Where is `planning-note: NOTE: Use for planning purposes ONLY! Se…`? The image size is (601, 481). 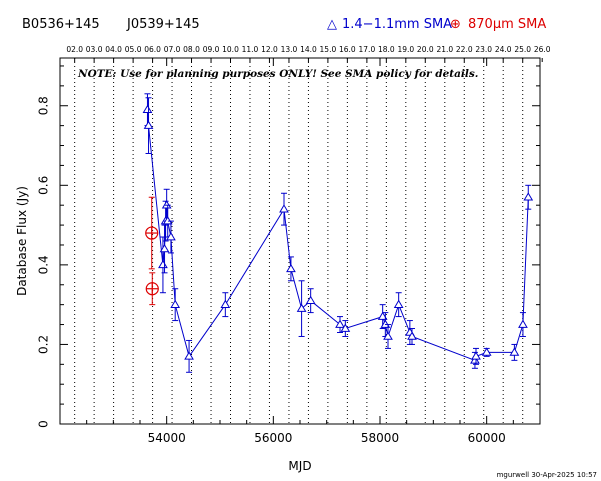 planning-note: NOTE: Use for planning purposes ONLY! Se… is located at coordinates (277, 74).